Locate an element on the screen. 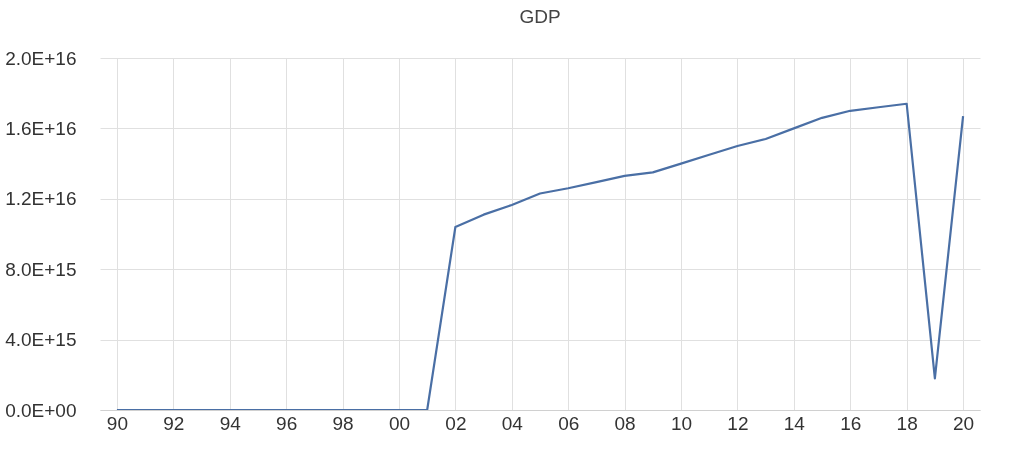 This screenshot has width=1014, height=454. y-tick-label: 0.0E+00 is located at coordinates (41, 410).